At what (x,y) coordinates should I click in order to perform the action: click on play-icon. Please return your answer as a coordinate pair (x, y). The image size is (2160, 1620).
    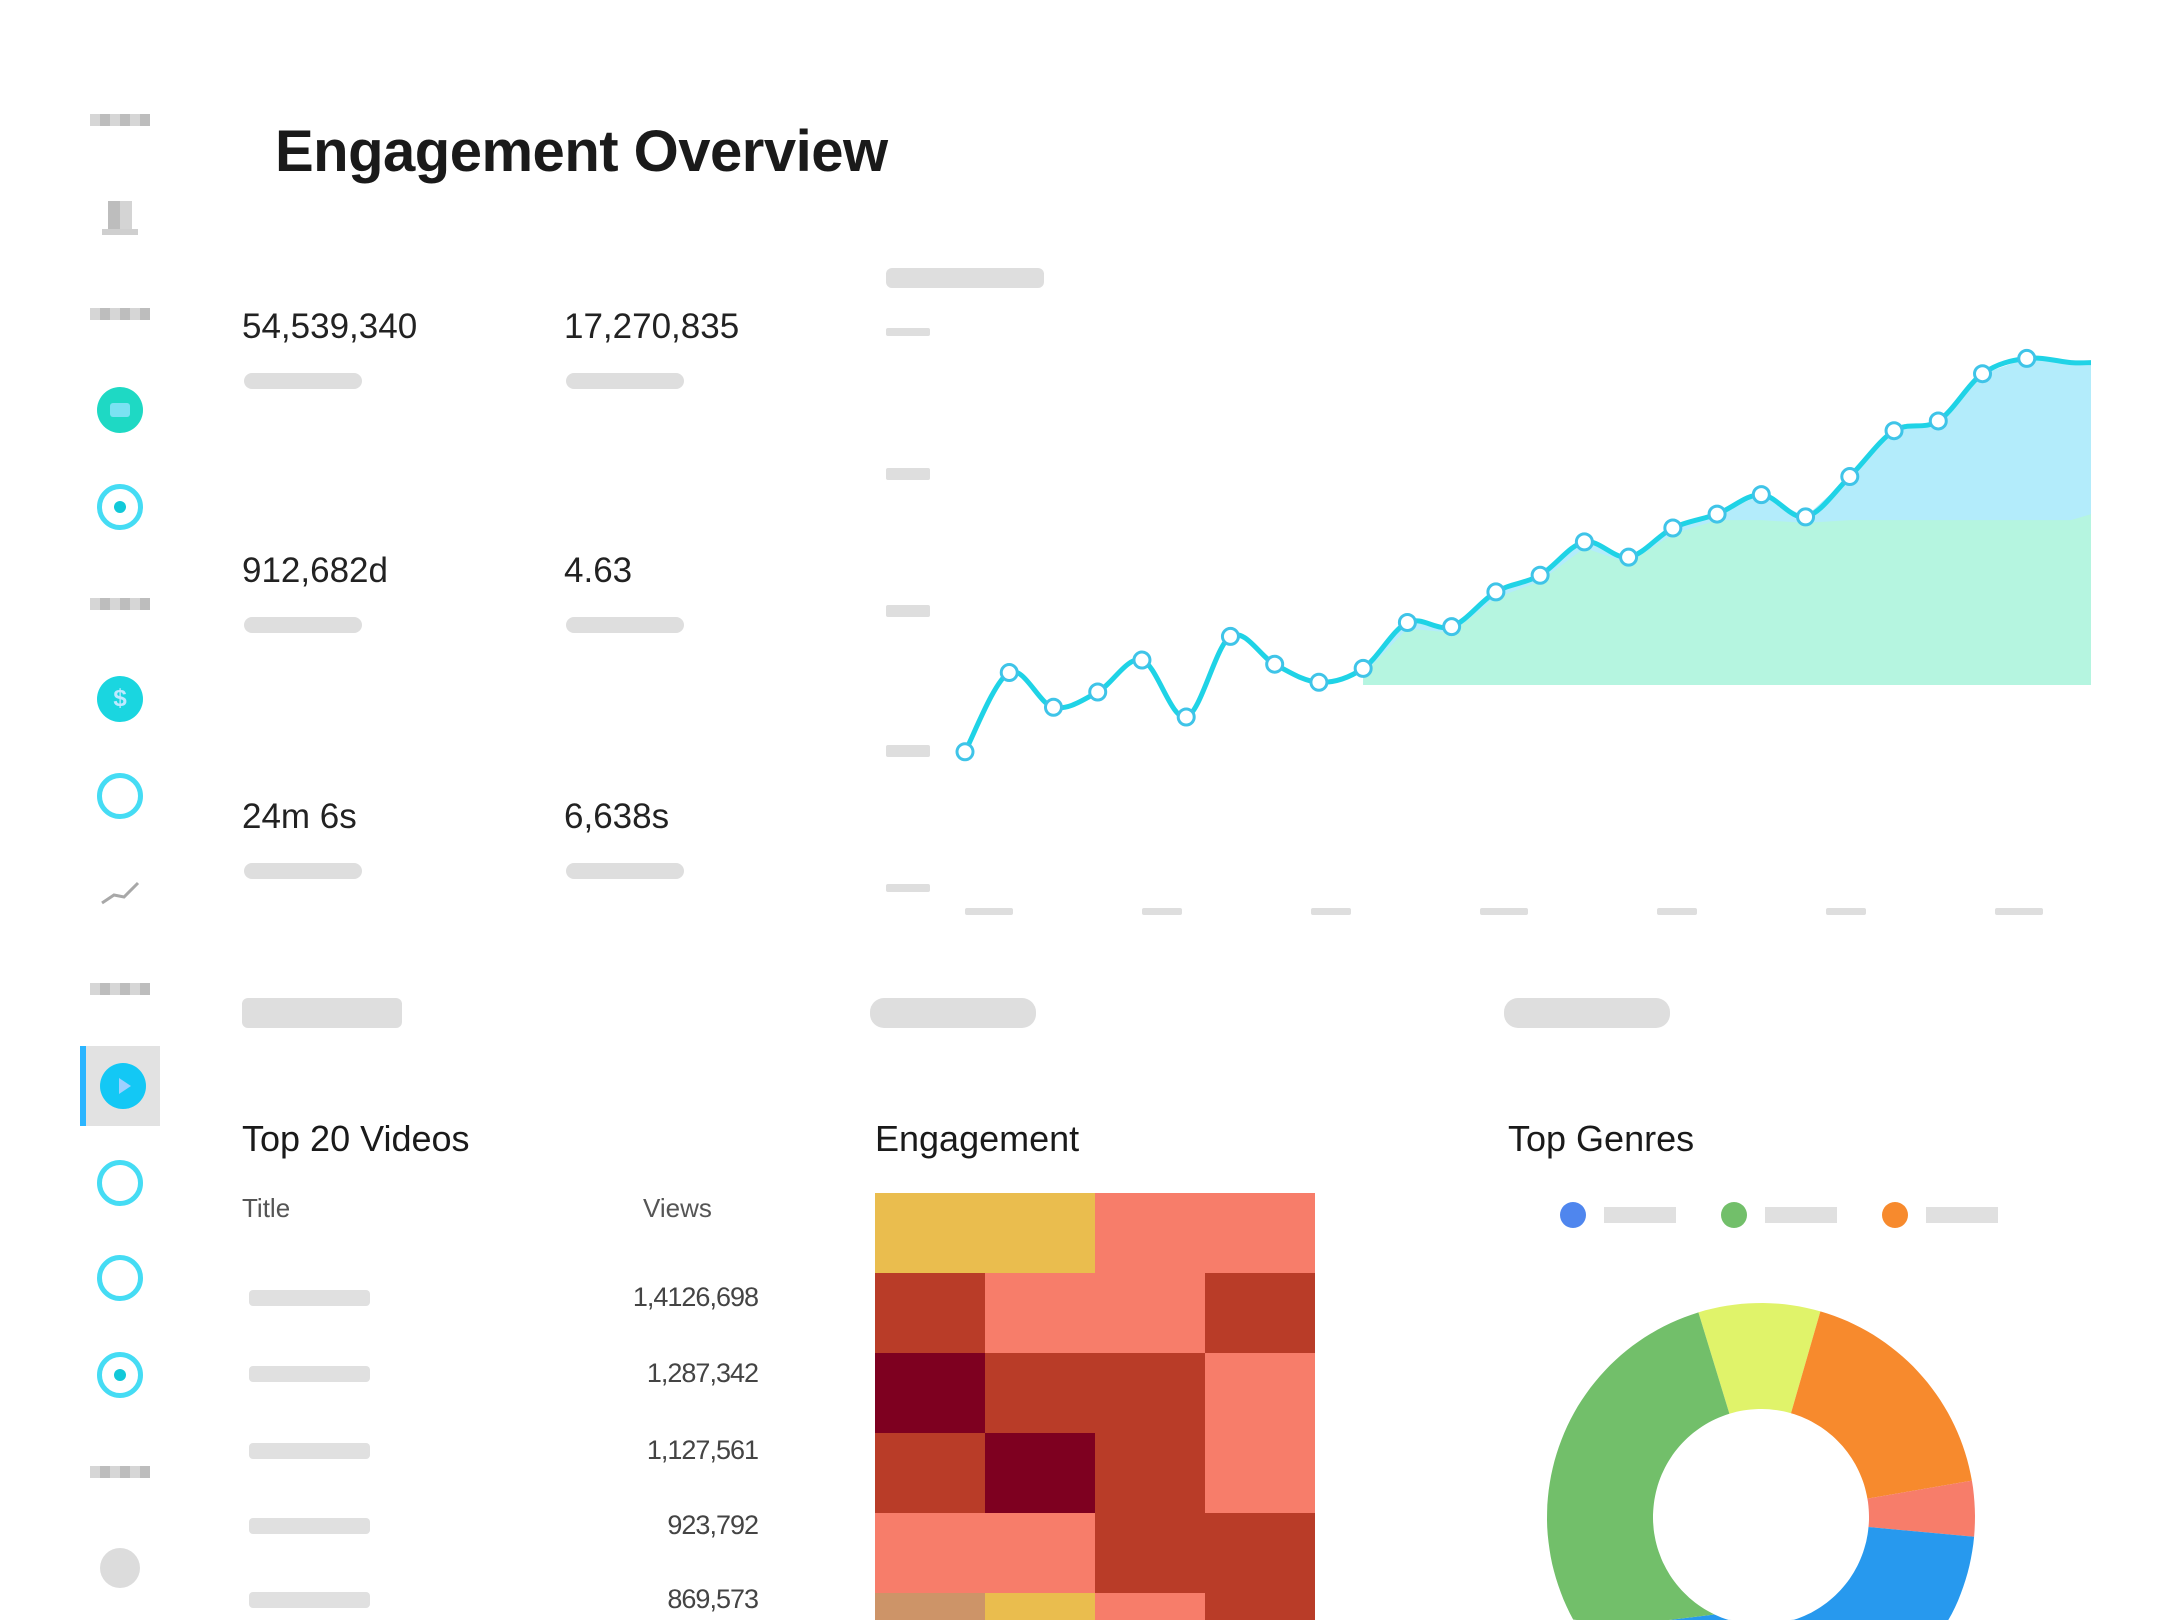
    Looking at the image, I should click on (123, 1086).